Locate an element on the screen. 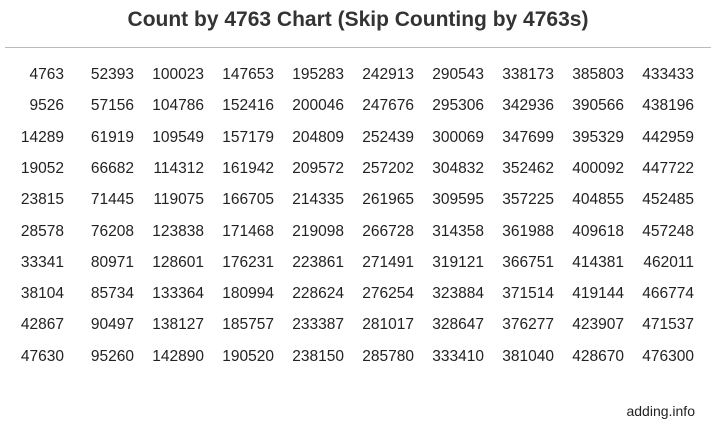 The height and width of the screenshot is (430, 716). table-cell: 66682 is located at coordinates (112, 168).